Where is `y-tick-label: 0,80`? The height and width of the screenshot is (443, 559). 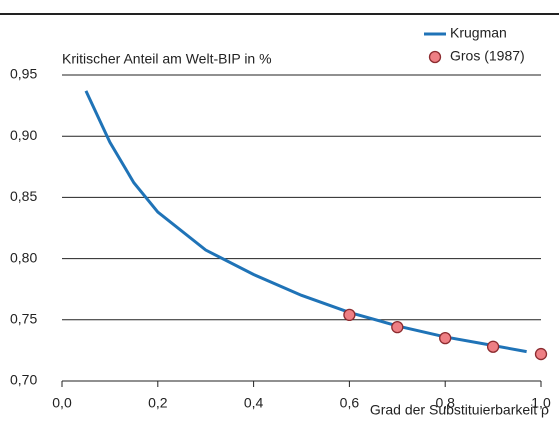 y-tick-label: 0,80 is located at coordinates (23, 257).